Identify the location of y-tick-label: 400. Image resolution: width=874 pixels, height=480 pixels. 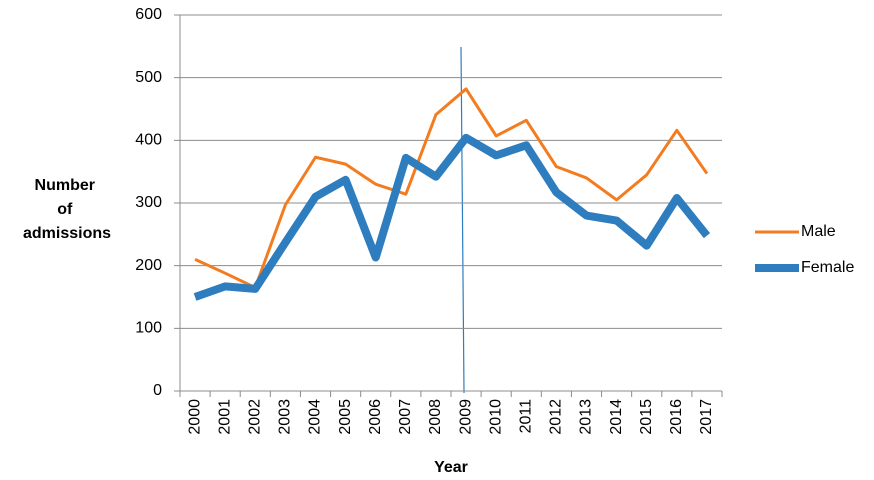
(148, 140).